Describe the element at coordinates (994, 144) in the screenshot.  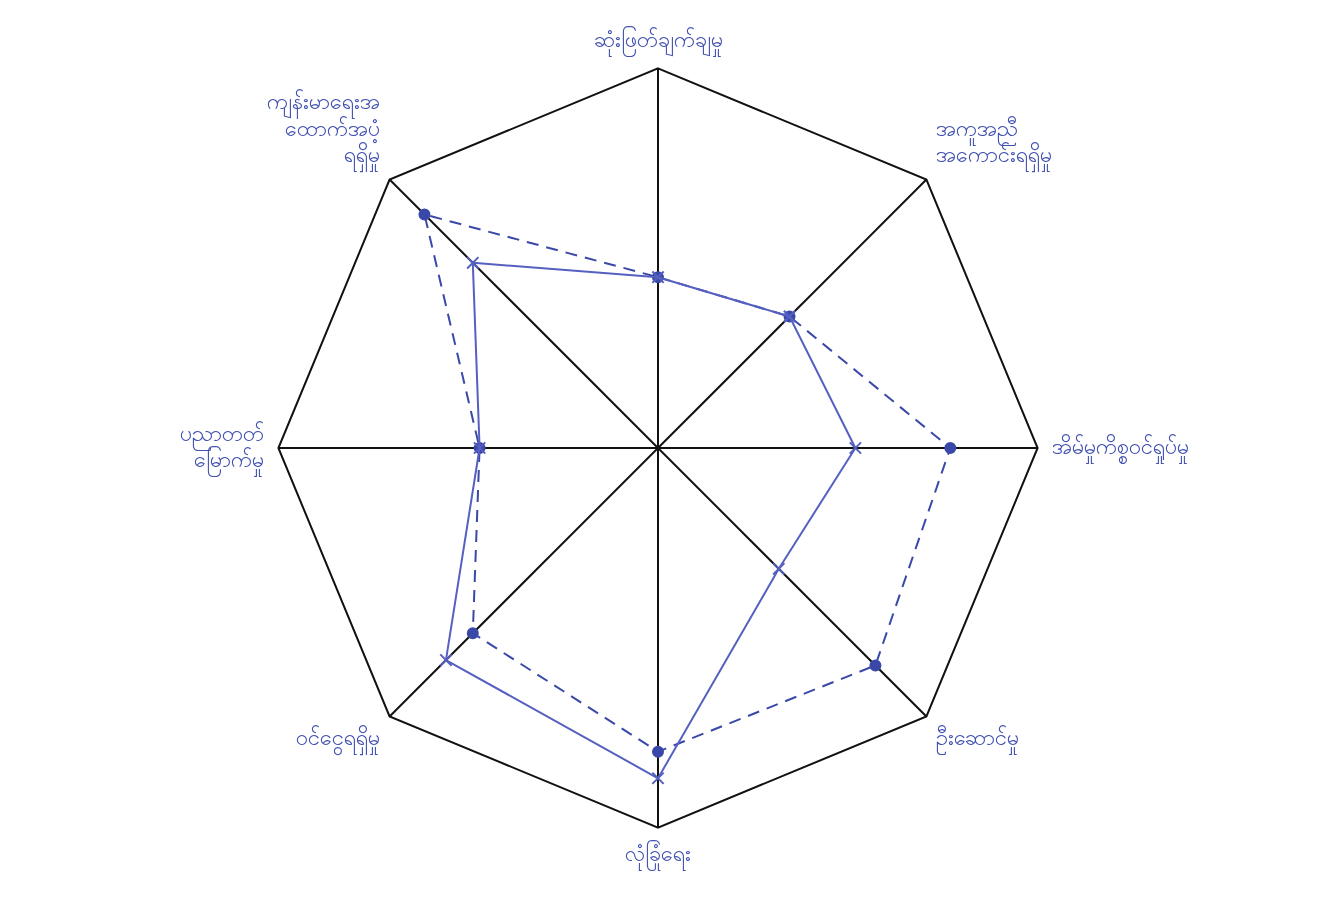
I see `spoke-label: အကူအညီ အကောင်းရရှိမှု` at that location.